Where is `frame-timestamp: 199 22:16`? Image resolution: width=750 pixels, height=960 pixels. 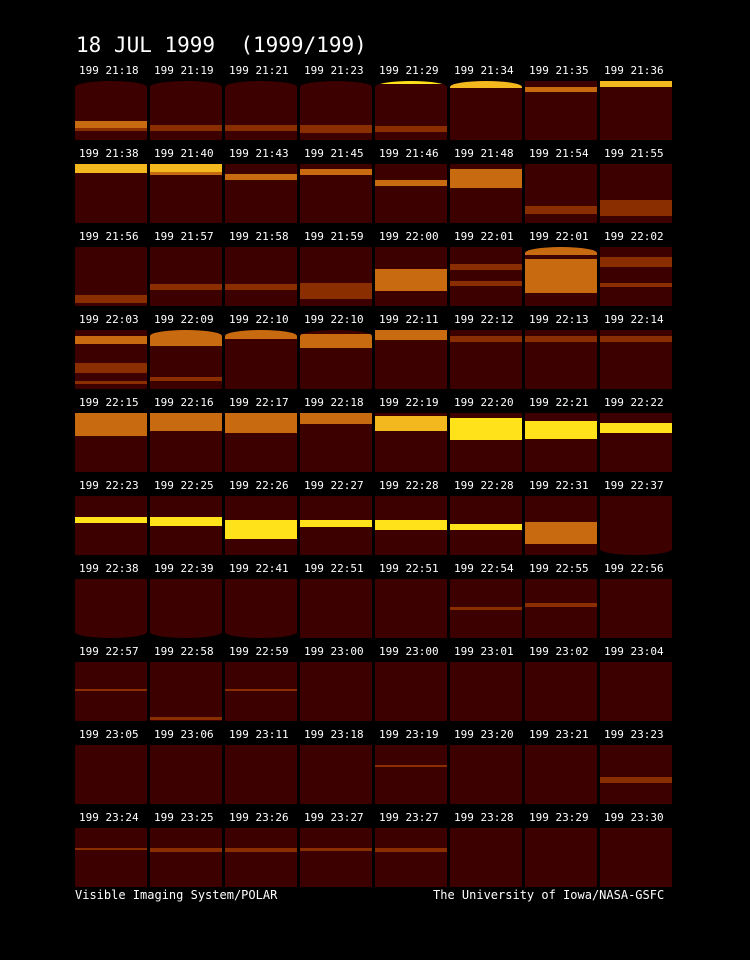 frame-timestamp: 199 22:16 is located at coordinates (184, 402).